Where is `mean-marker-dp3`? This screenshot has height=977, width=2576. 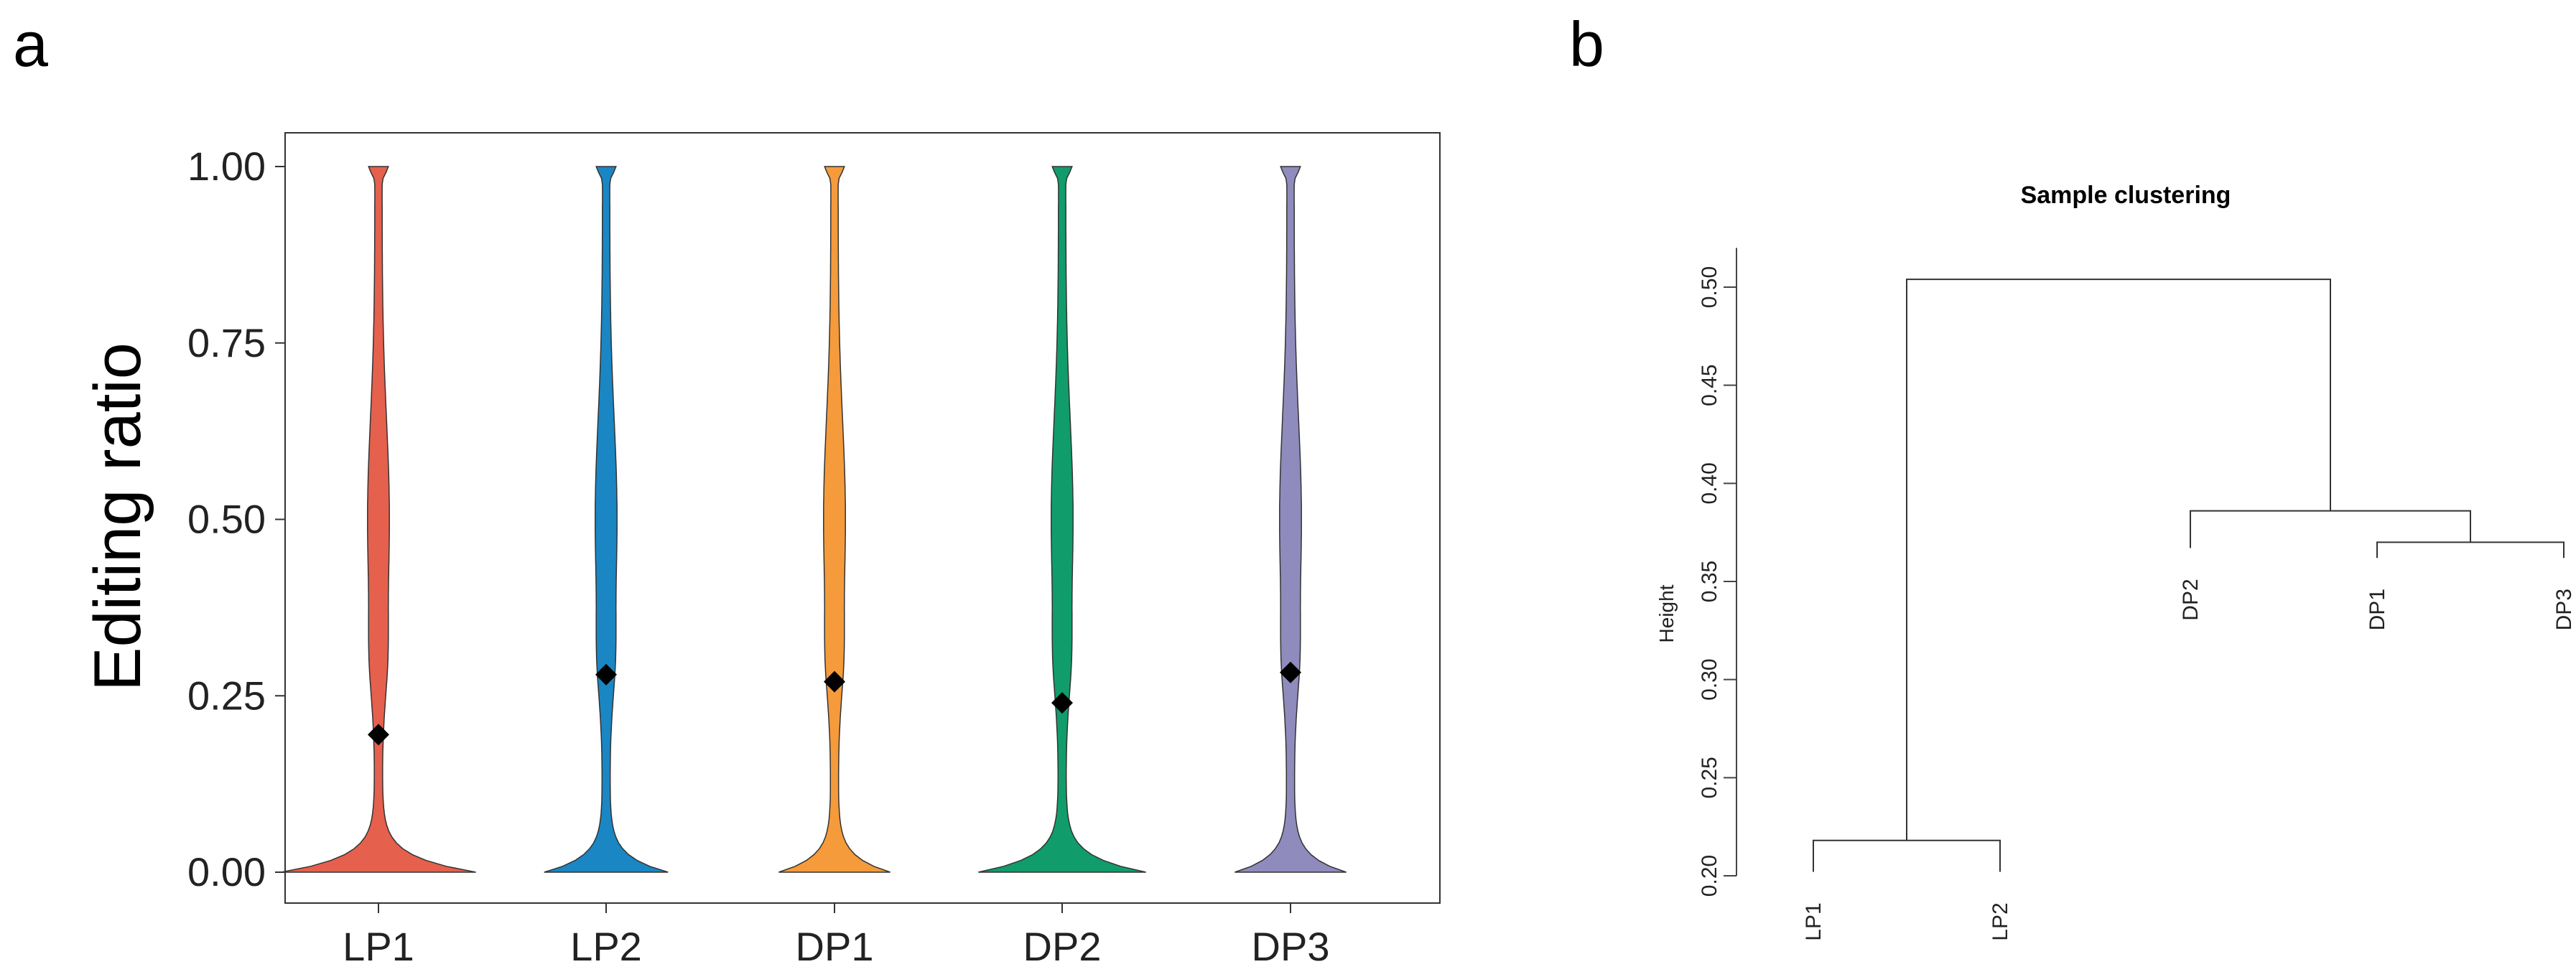 mean-marker-dp3 is located at coordinates (1290, 672).